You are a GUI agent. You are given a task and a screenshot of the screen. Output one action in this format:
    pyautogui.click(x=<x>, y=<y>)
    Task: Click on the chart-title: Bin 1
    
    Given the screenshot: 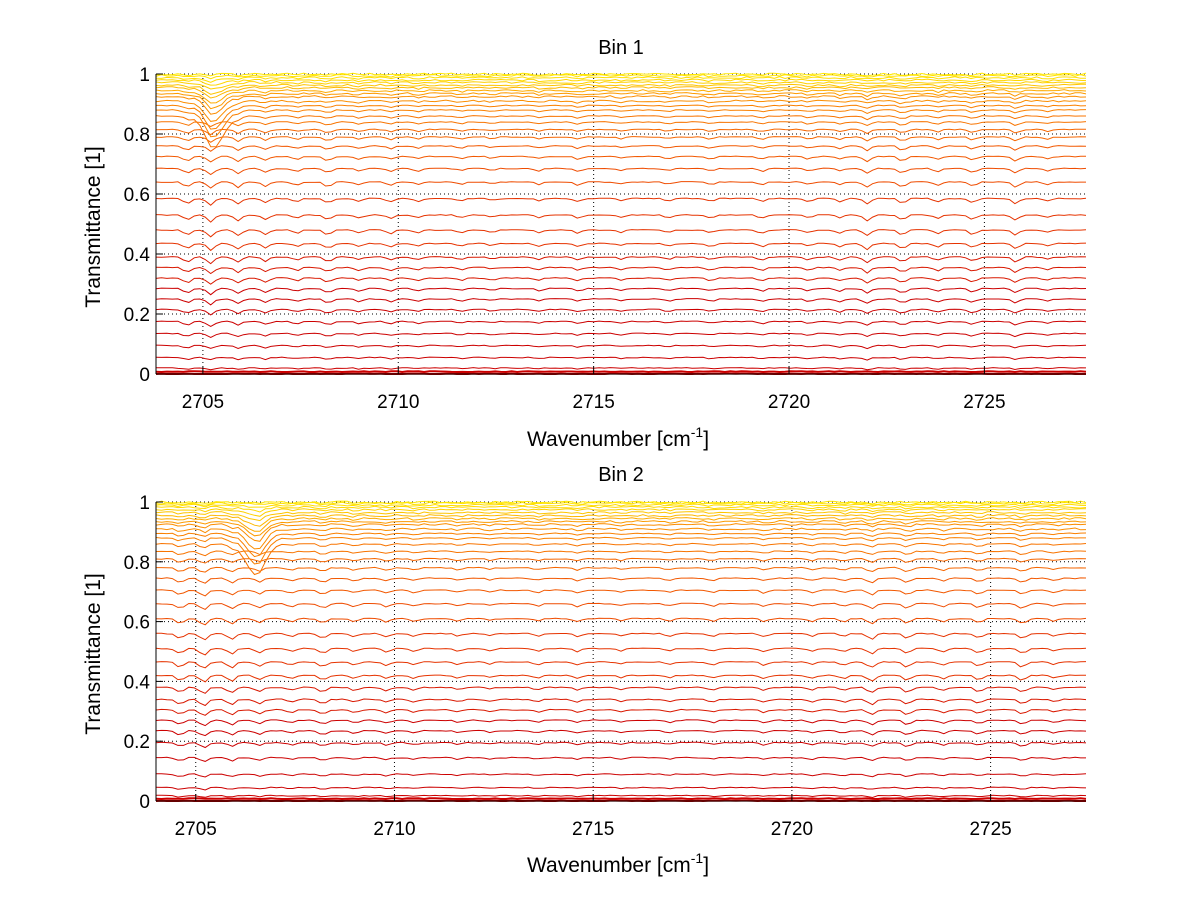 What is the action you would take?
    pyautogui.click(x=621, y=48)
    